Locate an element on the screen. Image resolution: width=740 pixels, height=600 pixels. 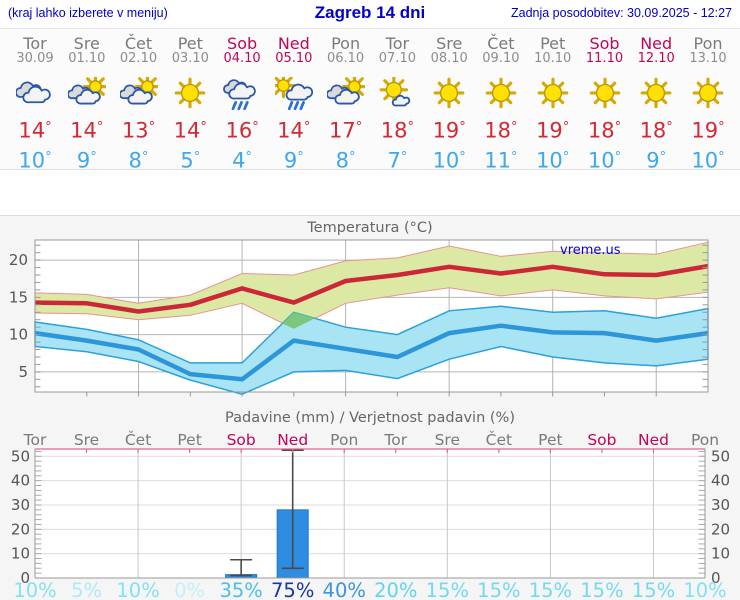
day-column: Pon 06.10 17° 8° is located at coordinates (346, 100).